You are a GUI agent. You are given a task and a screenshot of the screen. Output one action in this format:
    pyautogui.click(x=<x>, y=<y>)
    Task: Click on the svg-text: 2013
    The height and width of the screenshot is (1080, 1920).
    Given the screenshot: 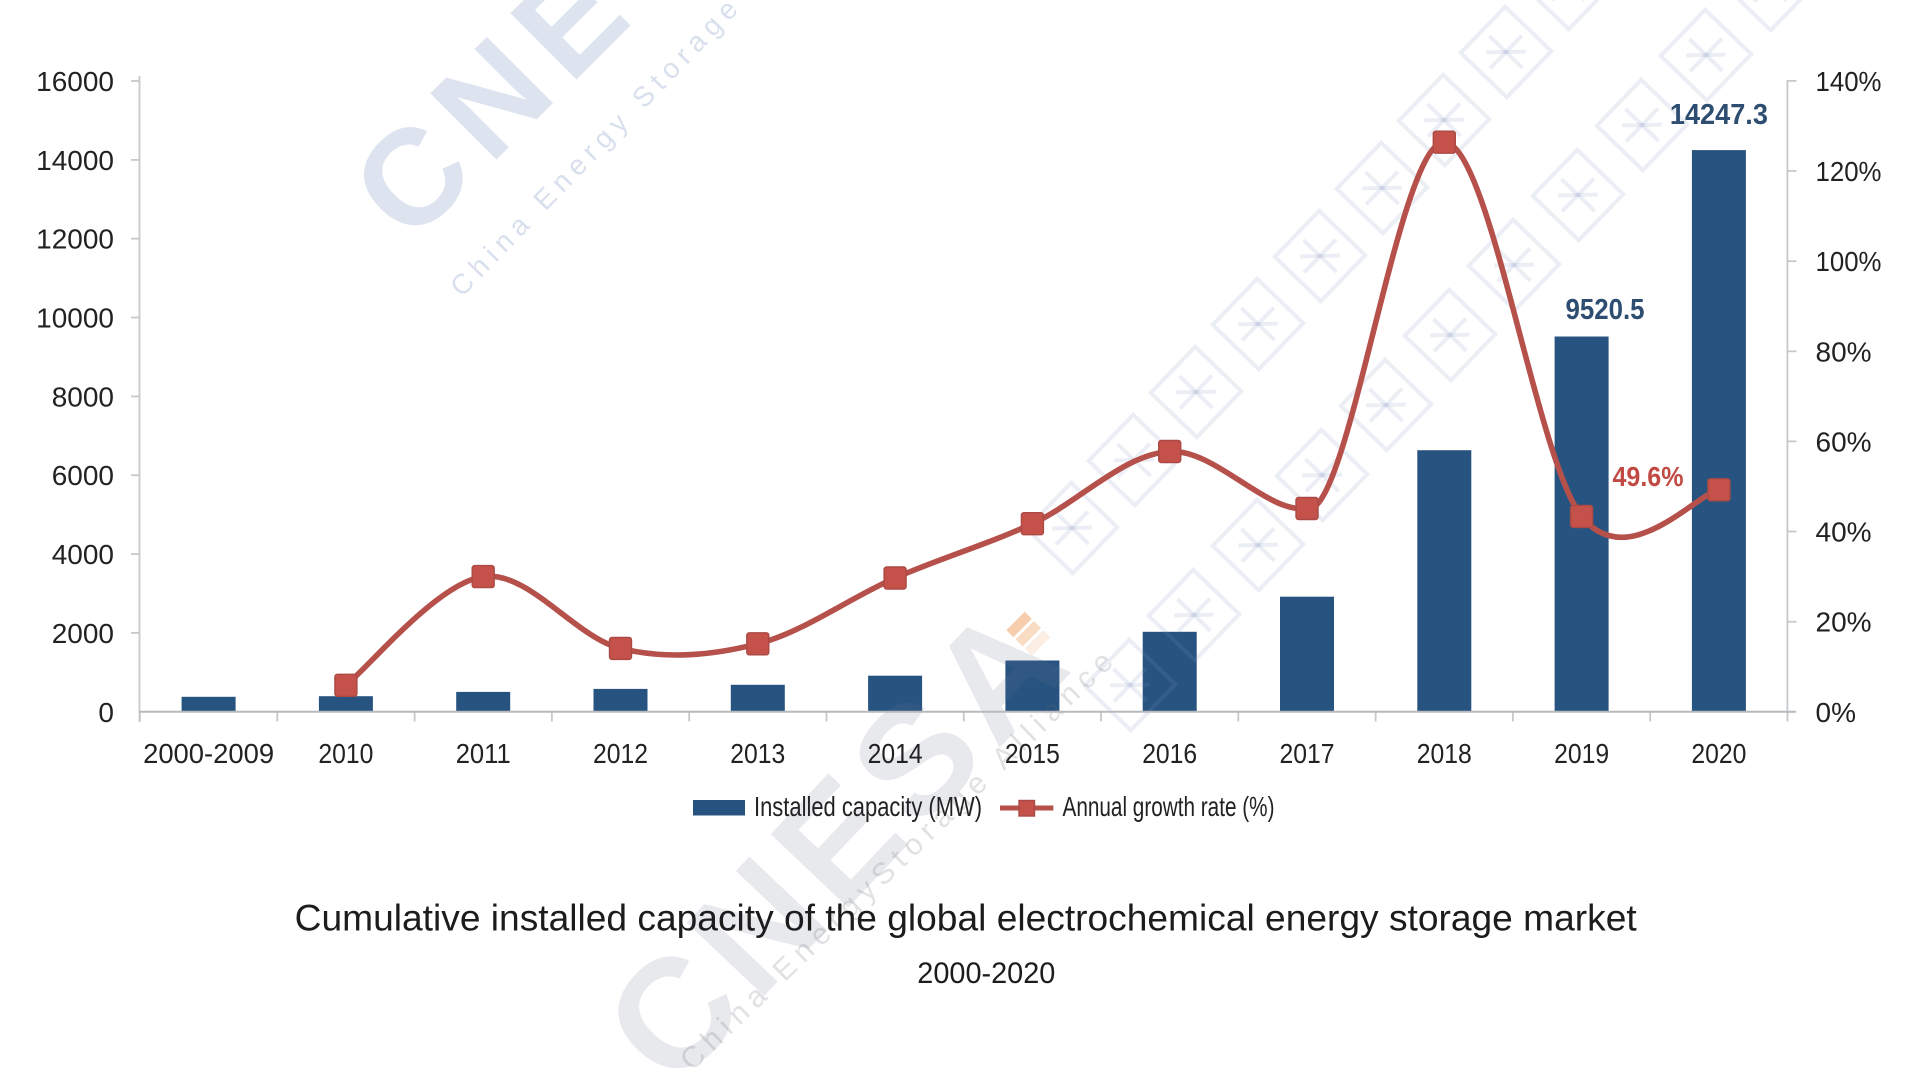 What is the action you would take?
    pyautogui.click(x=757, y=753)
    